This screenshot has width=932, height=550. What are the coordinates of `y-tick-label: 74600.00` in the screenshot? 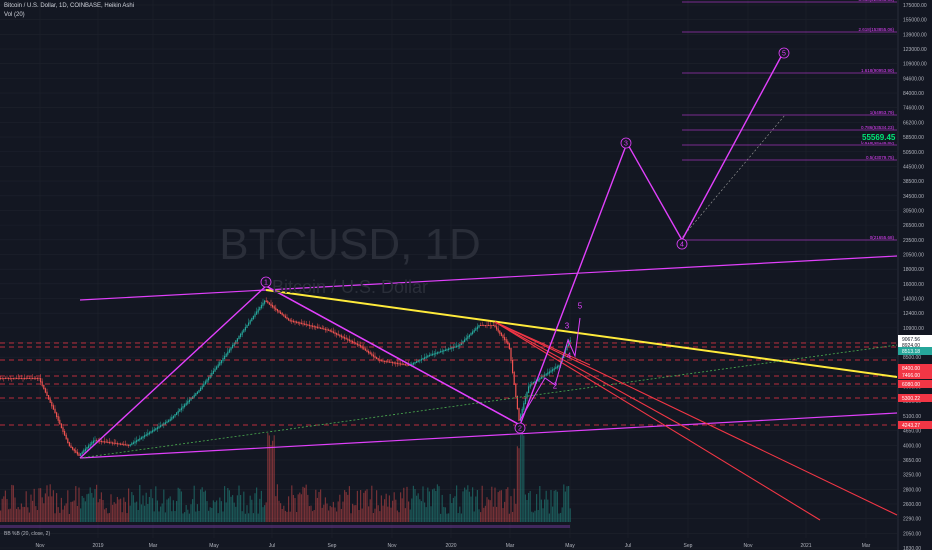 It's located at (913, 109).